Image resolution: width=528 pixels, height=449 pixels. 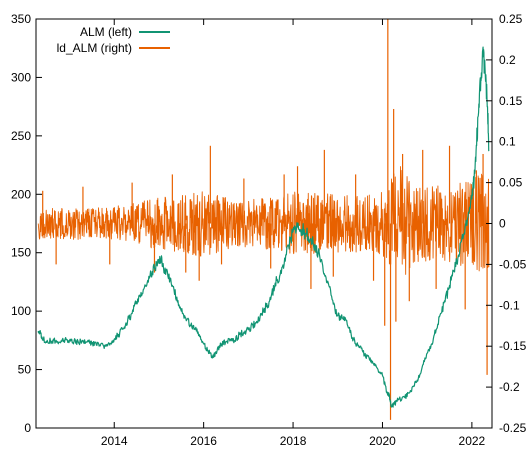 I want to click on left-axis-tick-label: 200, so click(x=21, y=194).